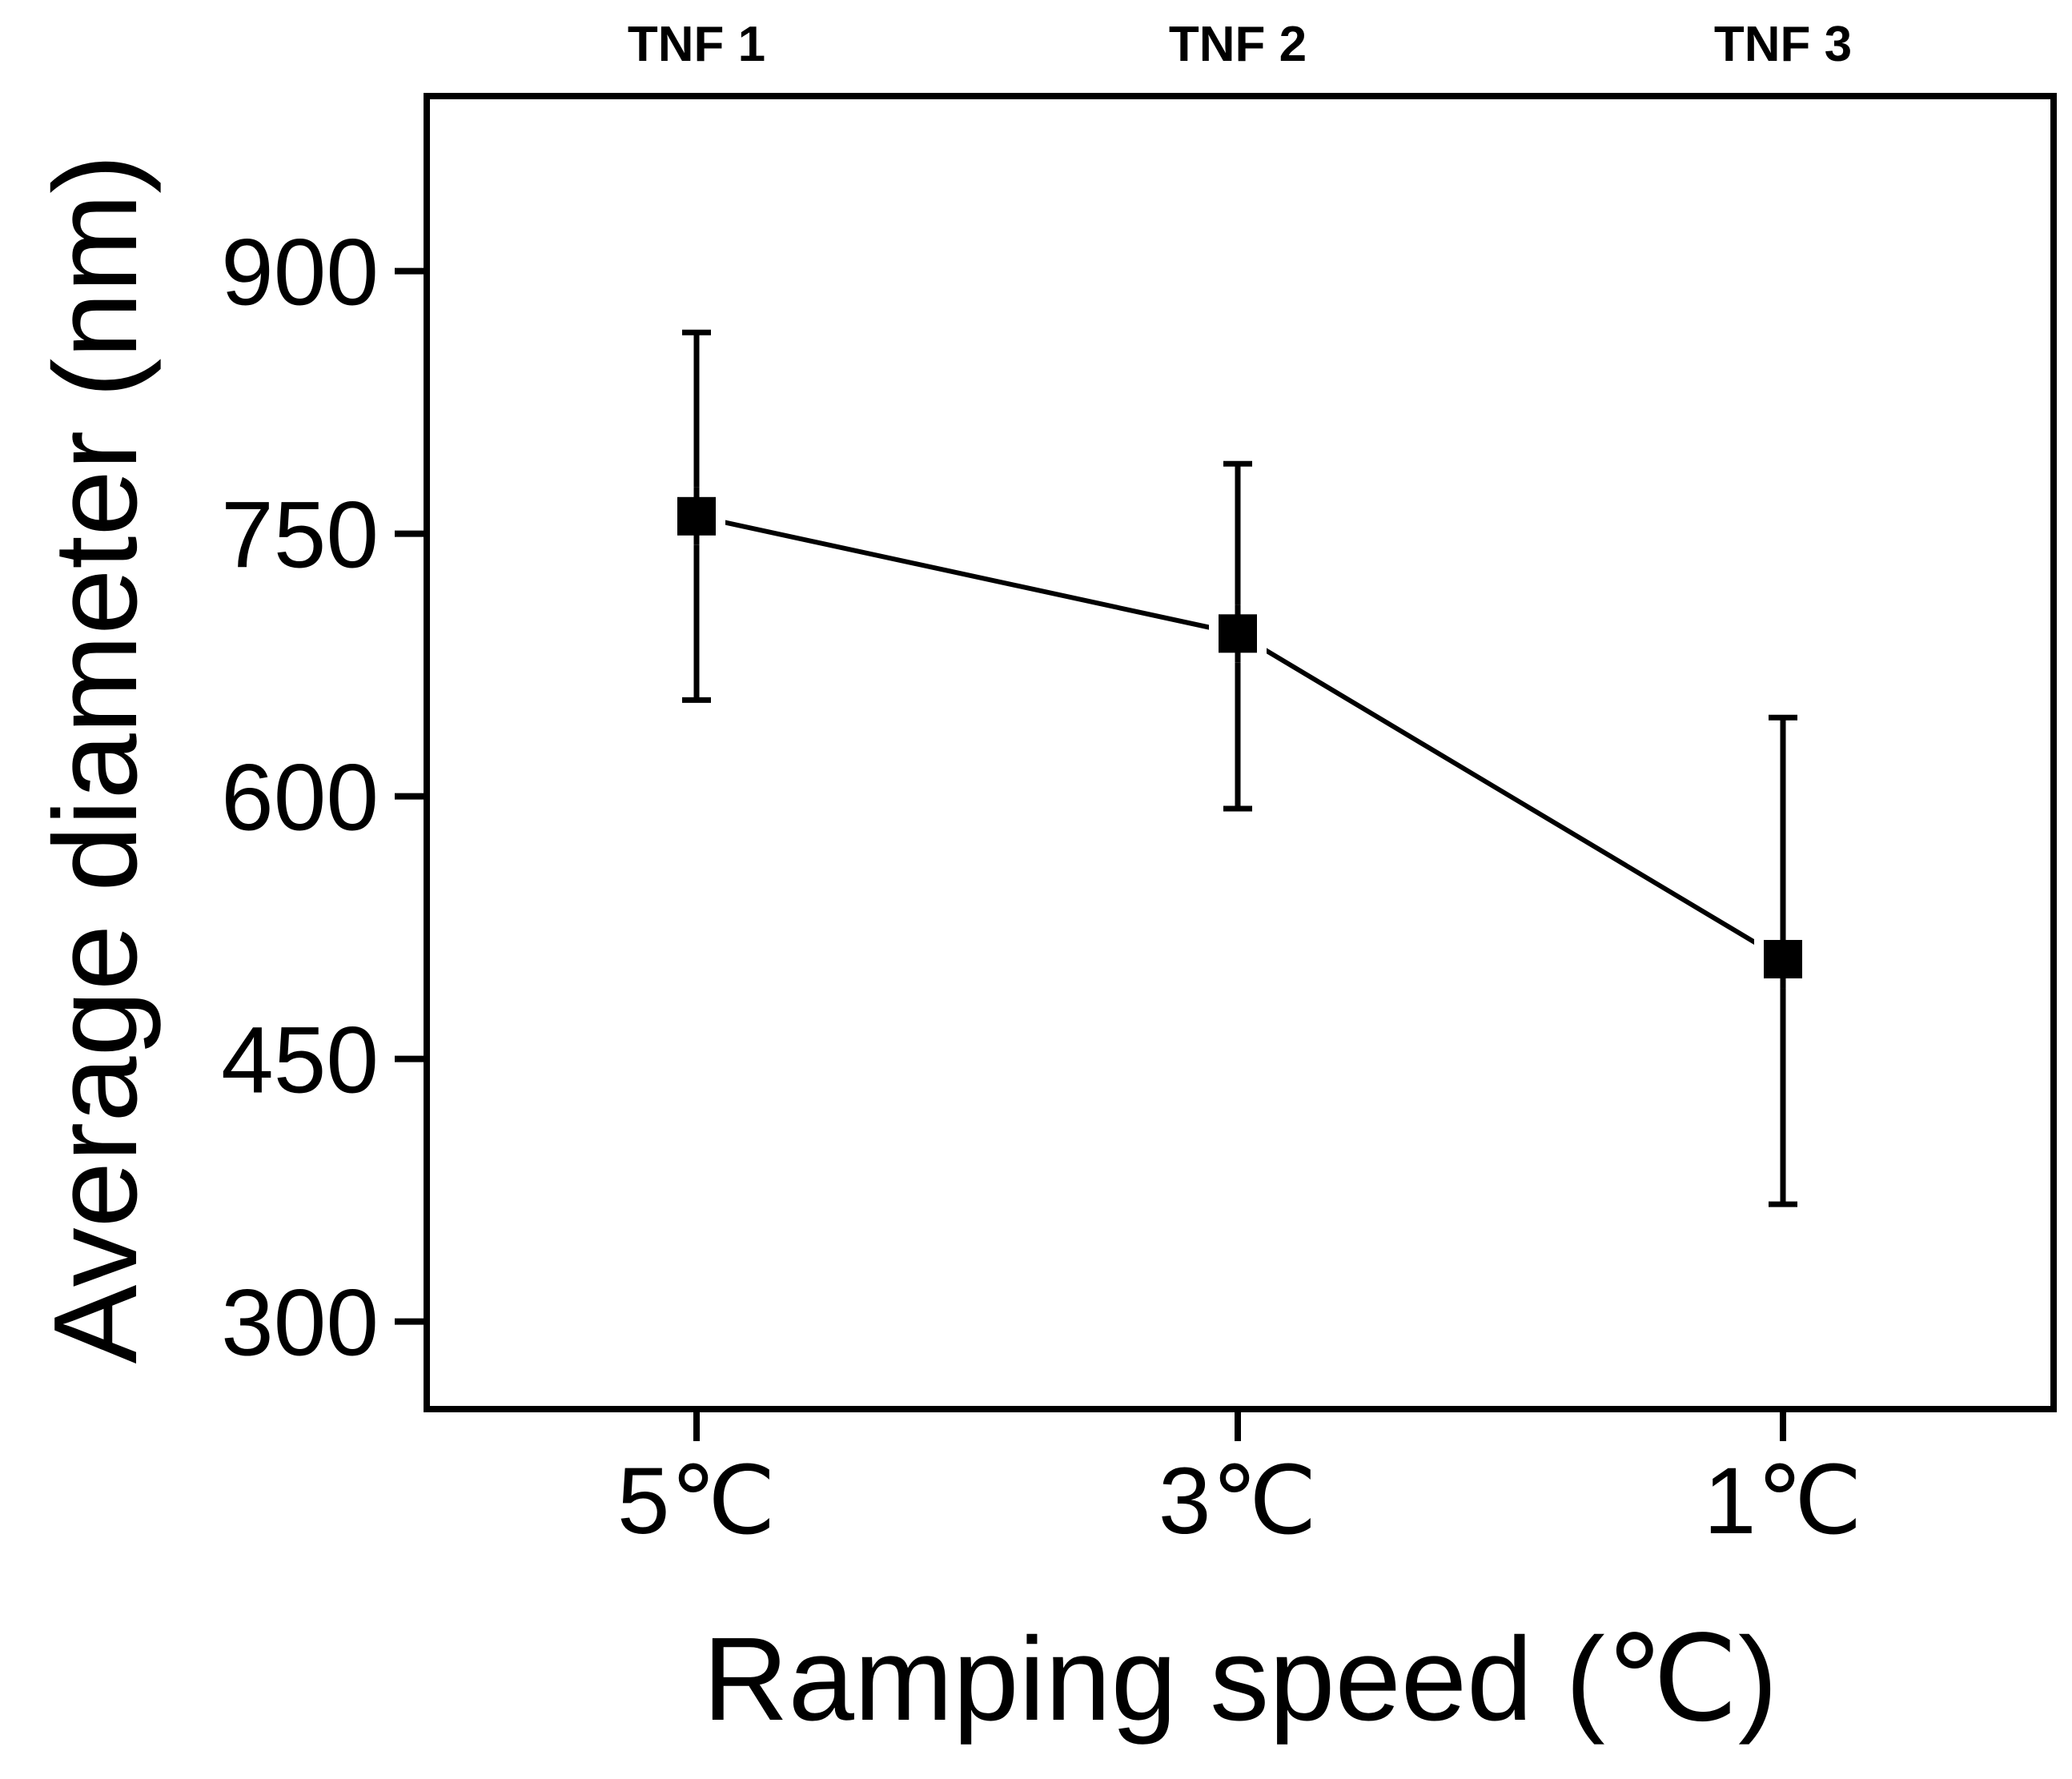 The height and width of the screenshot is (1779, 2072). What do you see at coordinates (1237, 1501) in the screenshot?
I see `x-tick-label: 3℃` at bounding box center [1237, 1501].